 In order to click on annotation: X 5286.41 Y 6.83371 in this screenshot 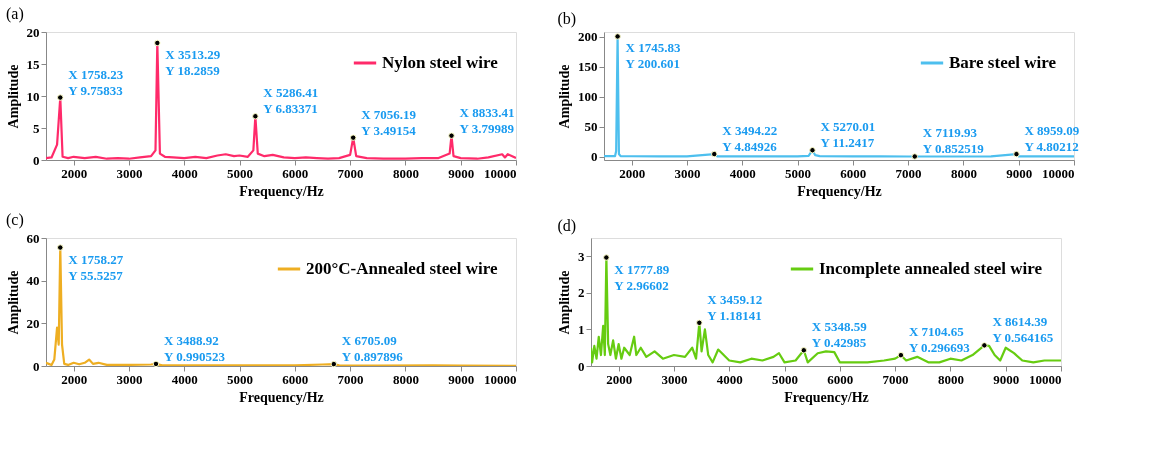, I will do `click(291, 101)`.